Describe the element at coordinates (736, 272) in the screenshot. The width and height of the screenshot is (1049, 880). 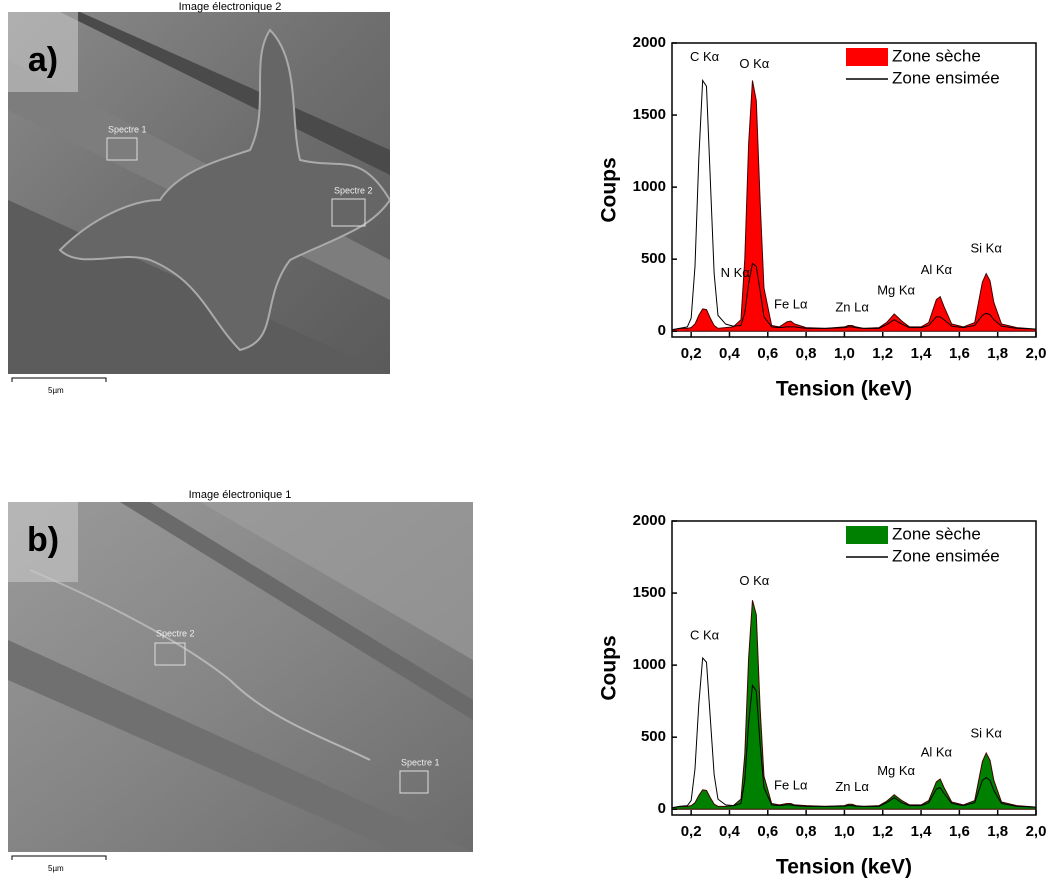
I see `peak-label: N Kα` at that location.